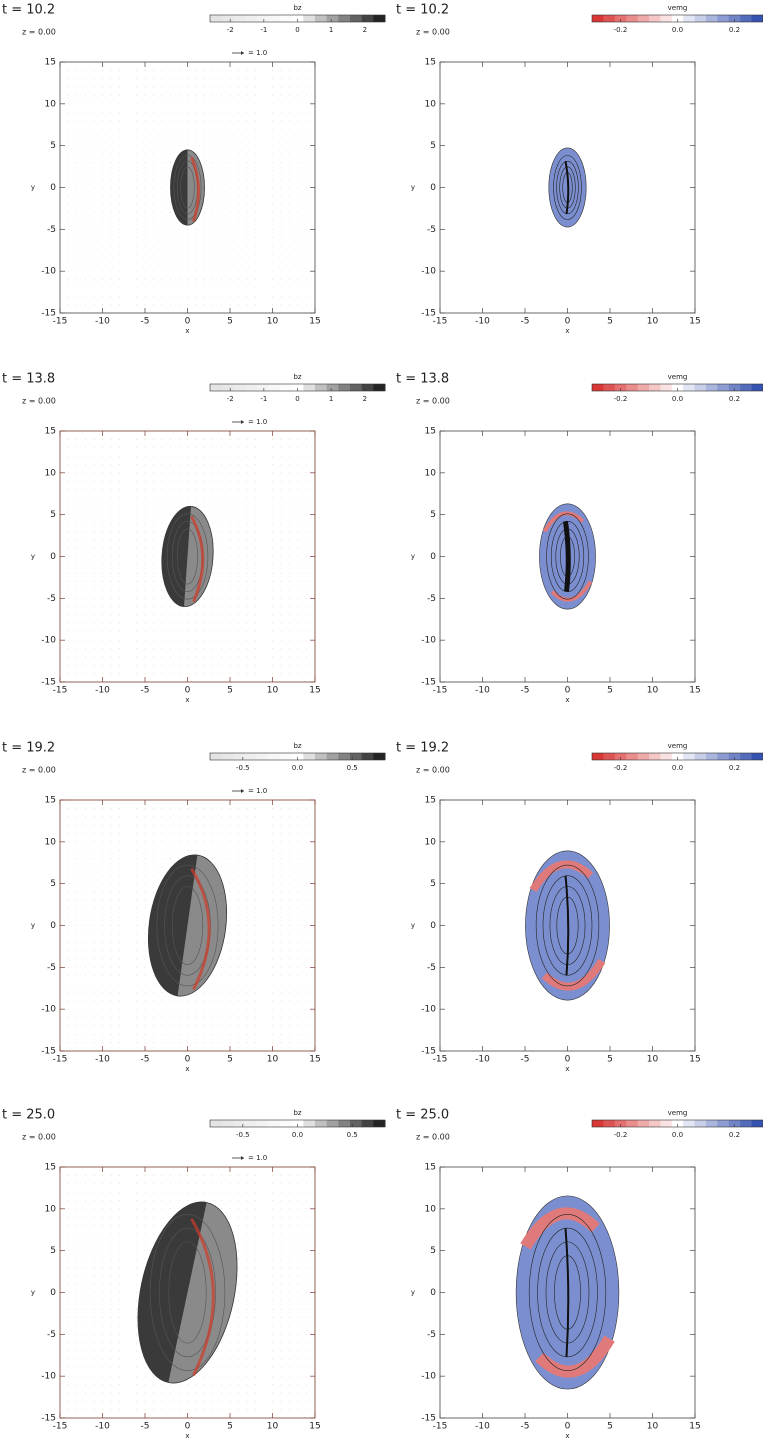 The image size is (763, 1446). What do you see at coordinates (431, 104) in the screenshot?
I see `y-tick-label: 10` at bounding box center [431, 104].